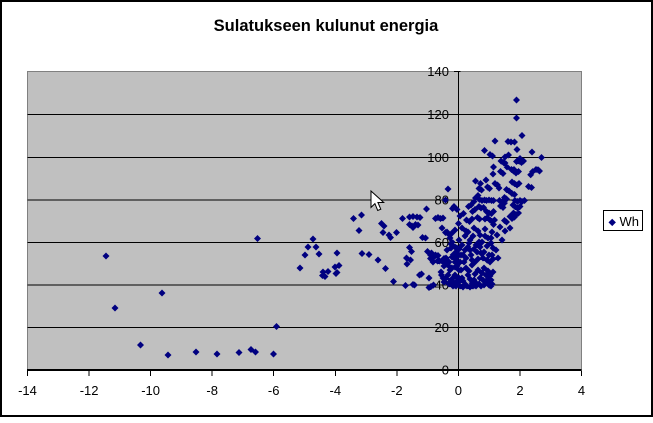 The width and height of the screenshot is (653, 423). What do you see at coordinates (438, 157) in the screenshot?
I see `svg-text: 100` at bounding box center [438, 157].